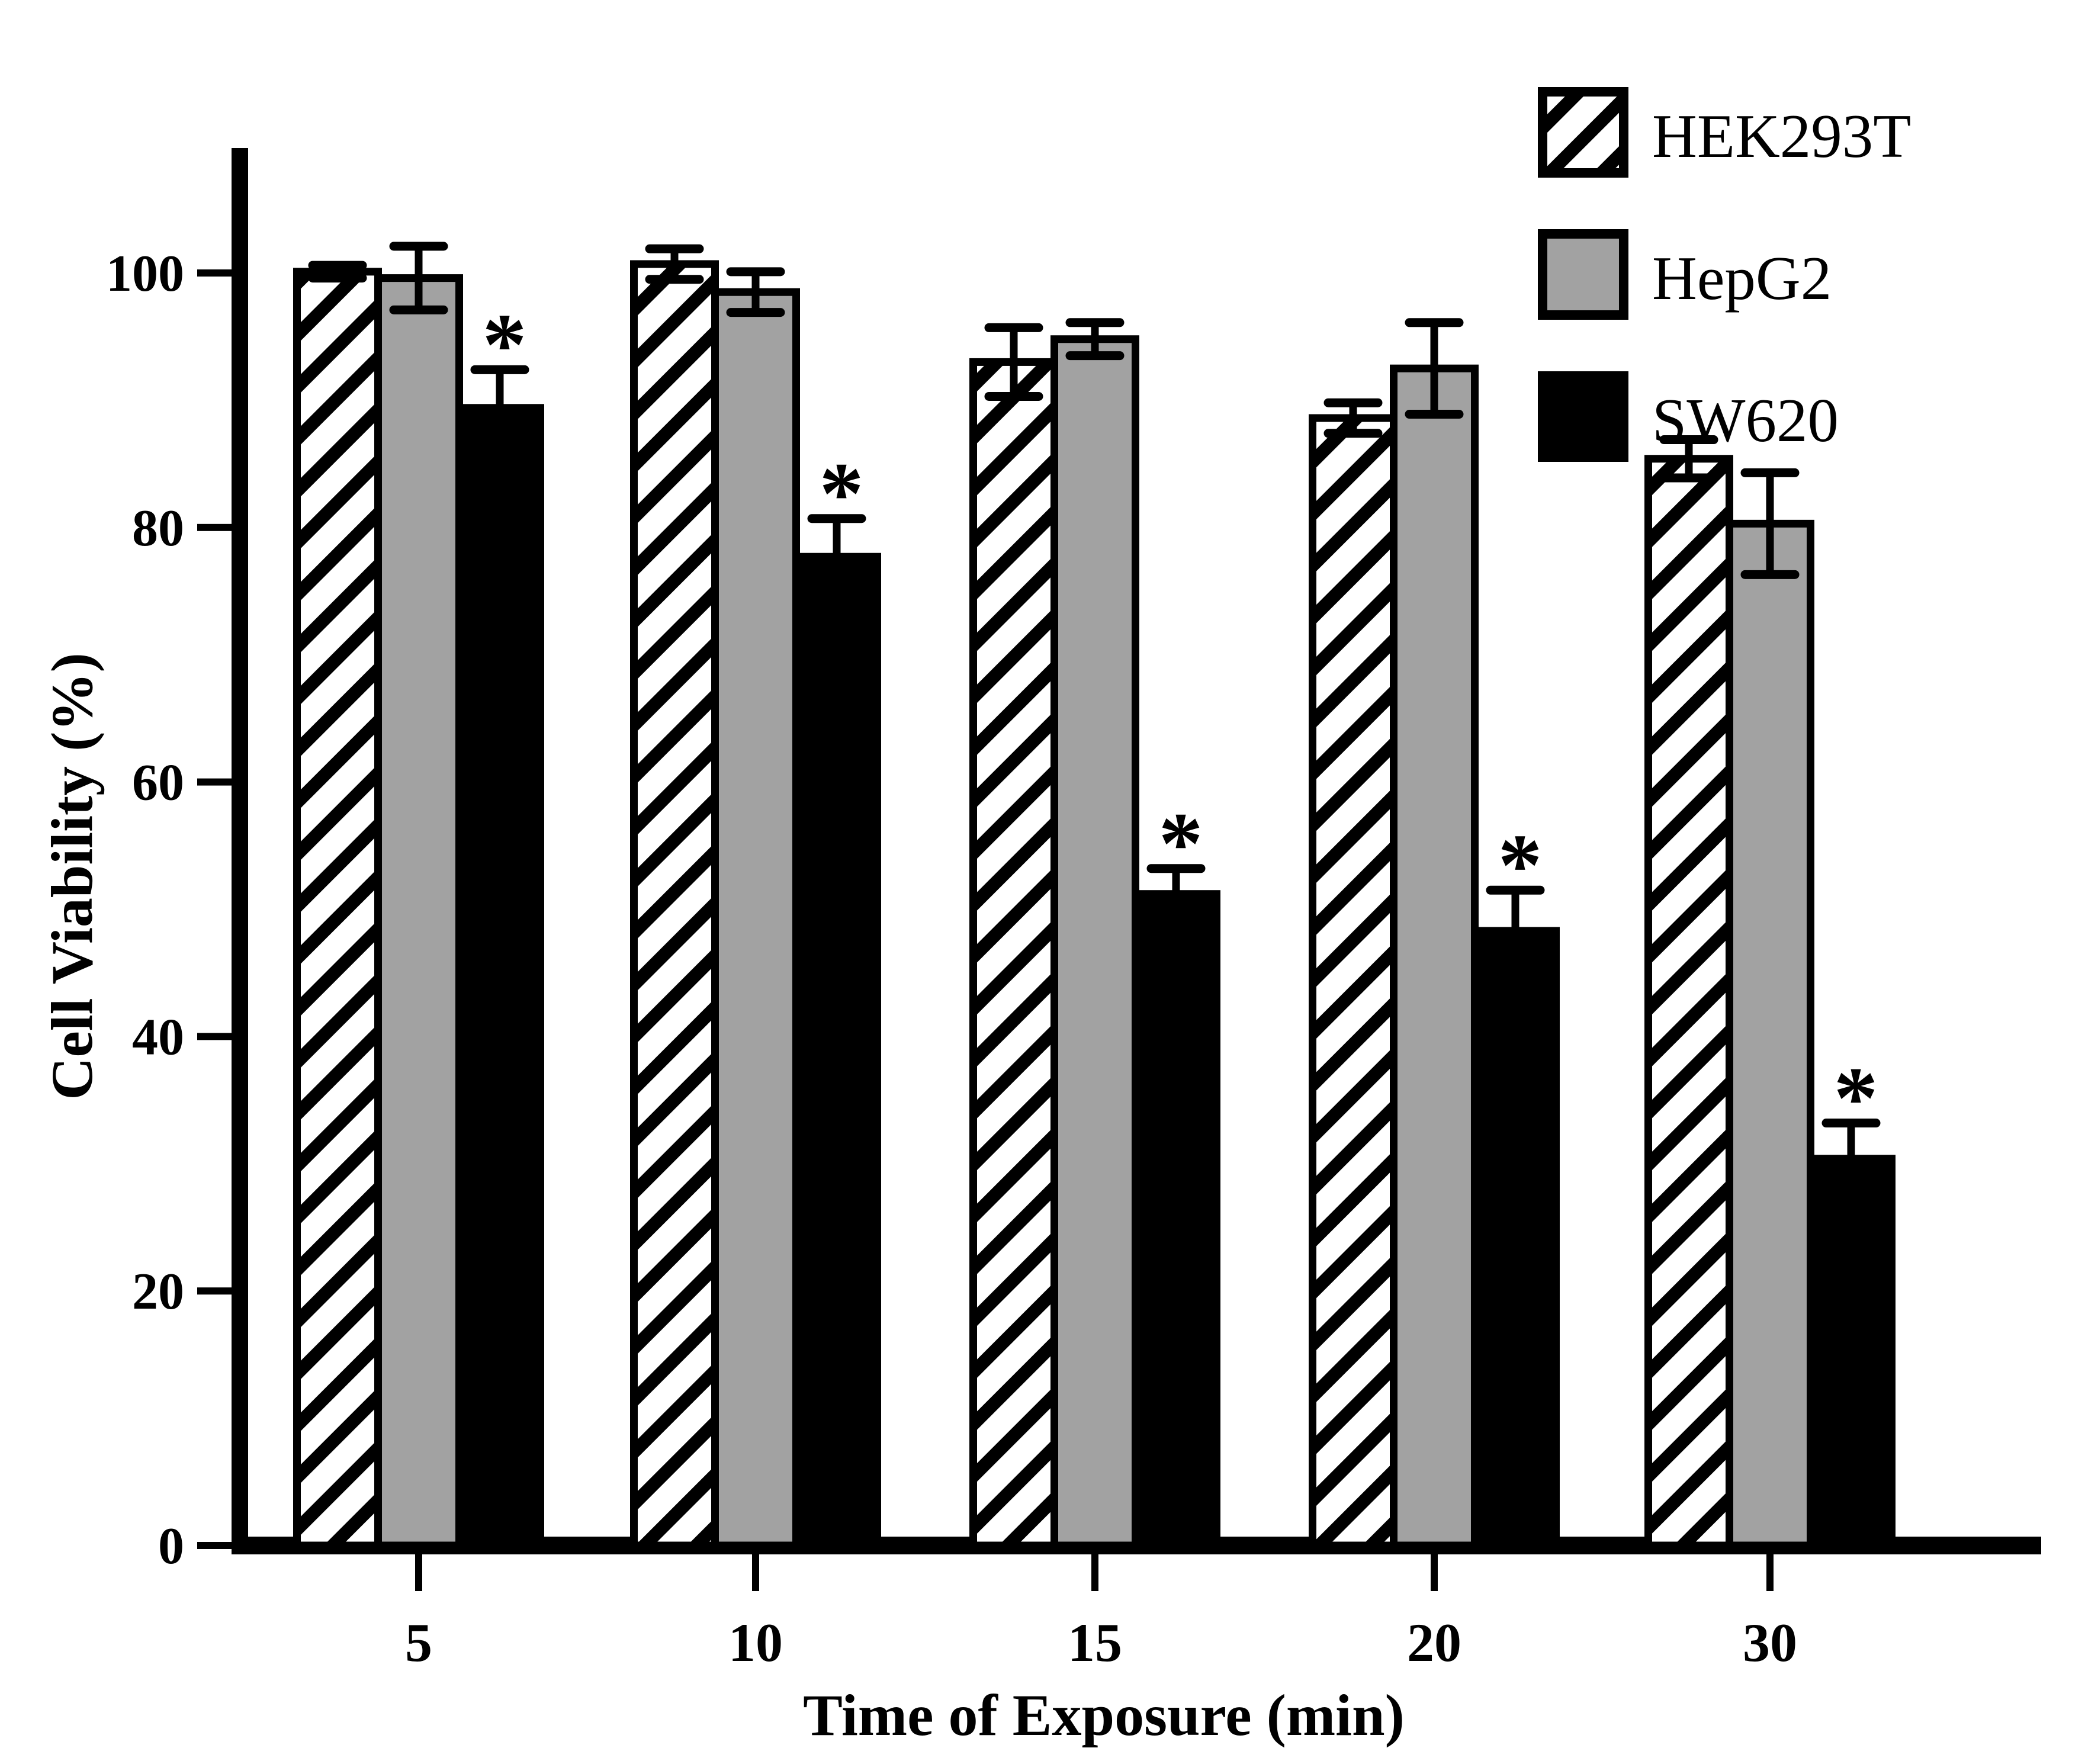  Describe the element at coordinates (171, 1546) in the screenshot. I see `y-tick-label-0: 0` at that location.